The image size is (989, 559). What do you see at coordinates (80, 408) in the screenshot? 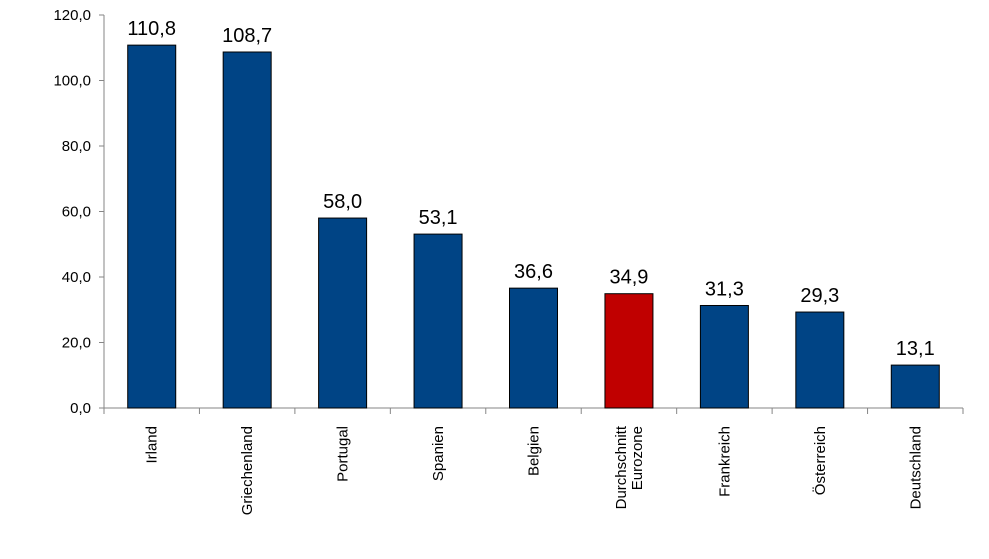
I see `y-tick-label: 0,0` at bounding box center [80, 408].